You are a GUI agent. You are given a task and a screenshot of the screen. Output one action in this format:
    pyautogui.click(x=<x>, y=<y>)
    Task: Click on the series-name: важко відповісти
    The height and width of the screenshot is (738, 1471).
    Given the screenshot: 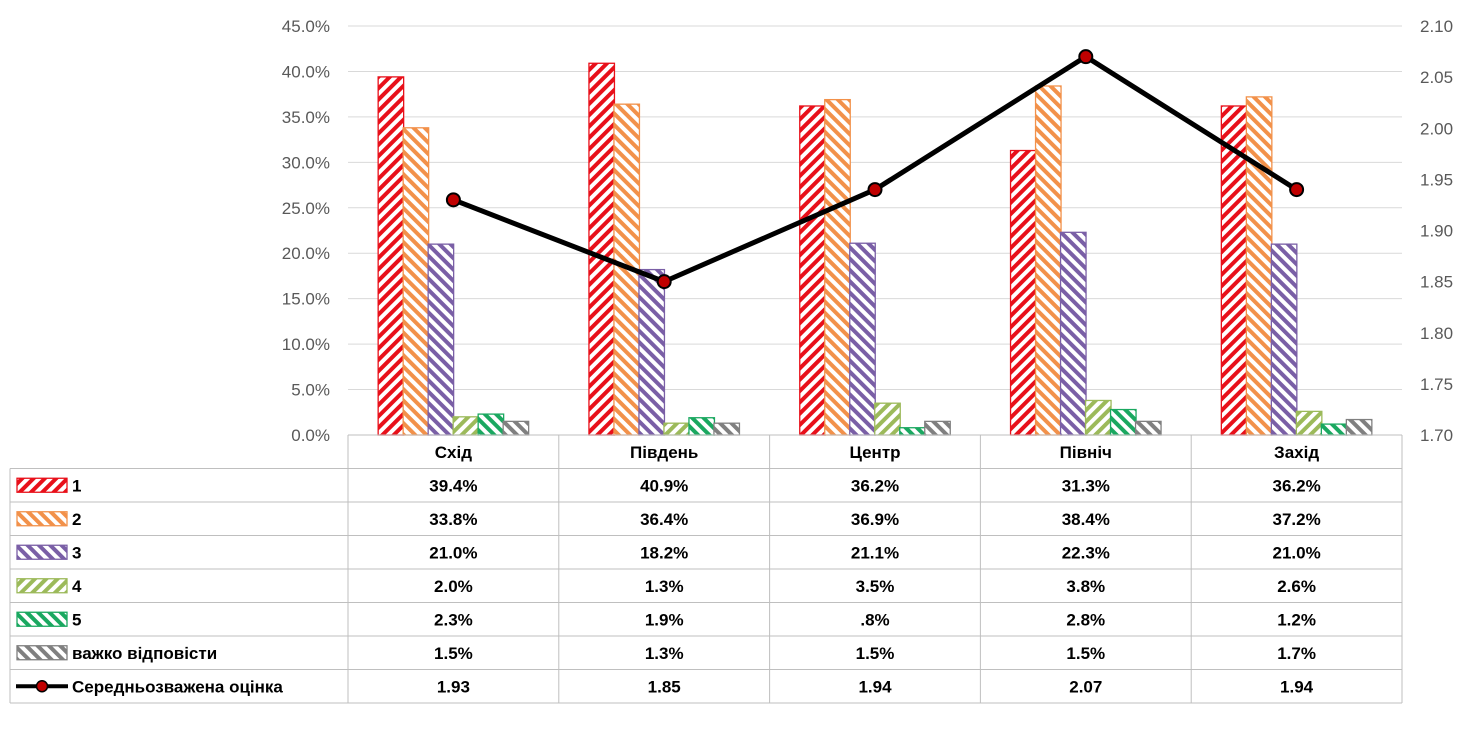 What is the action you would take?
    pyautogui.click(x=144, y=653)
    